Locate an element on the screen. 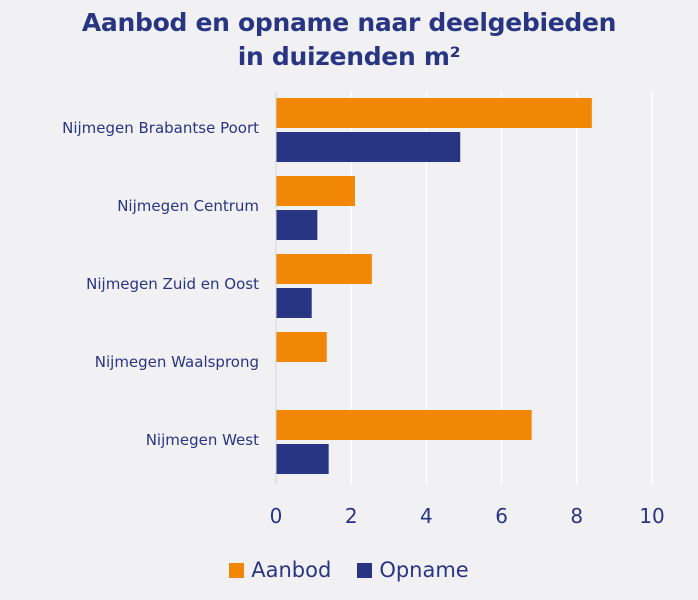 The height and width of the screenshot is (600, 698). legend-item-aanbod: Aanbod is located at coordinates (280, 570).